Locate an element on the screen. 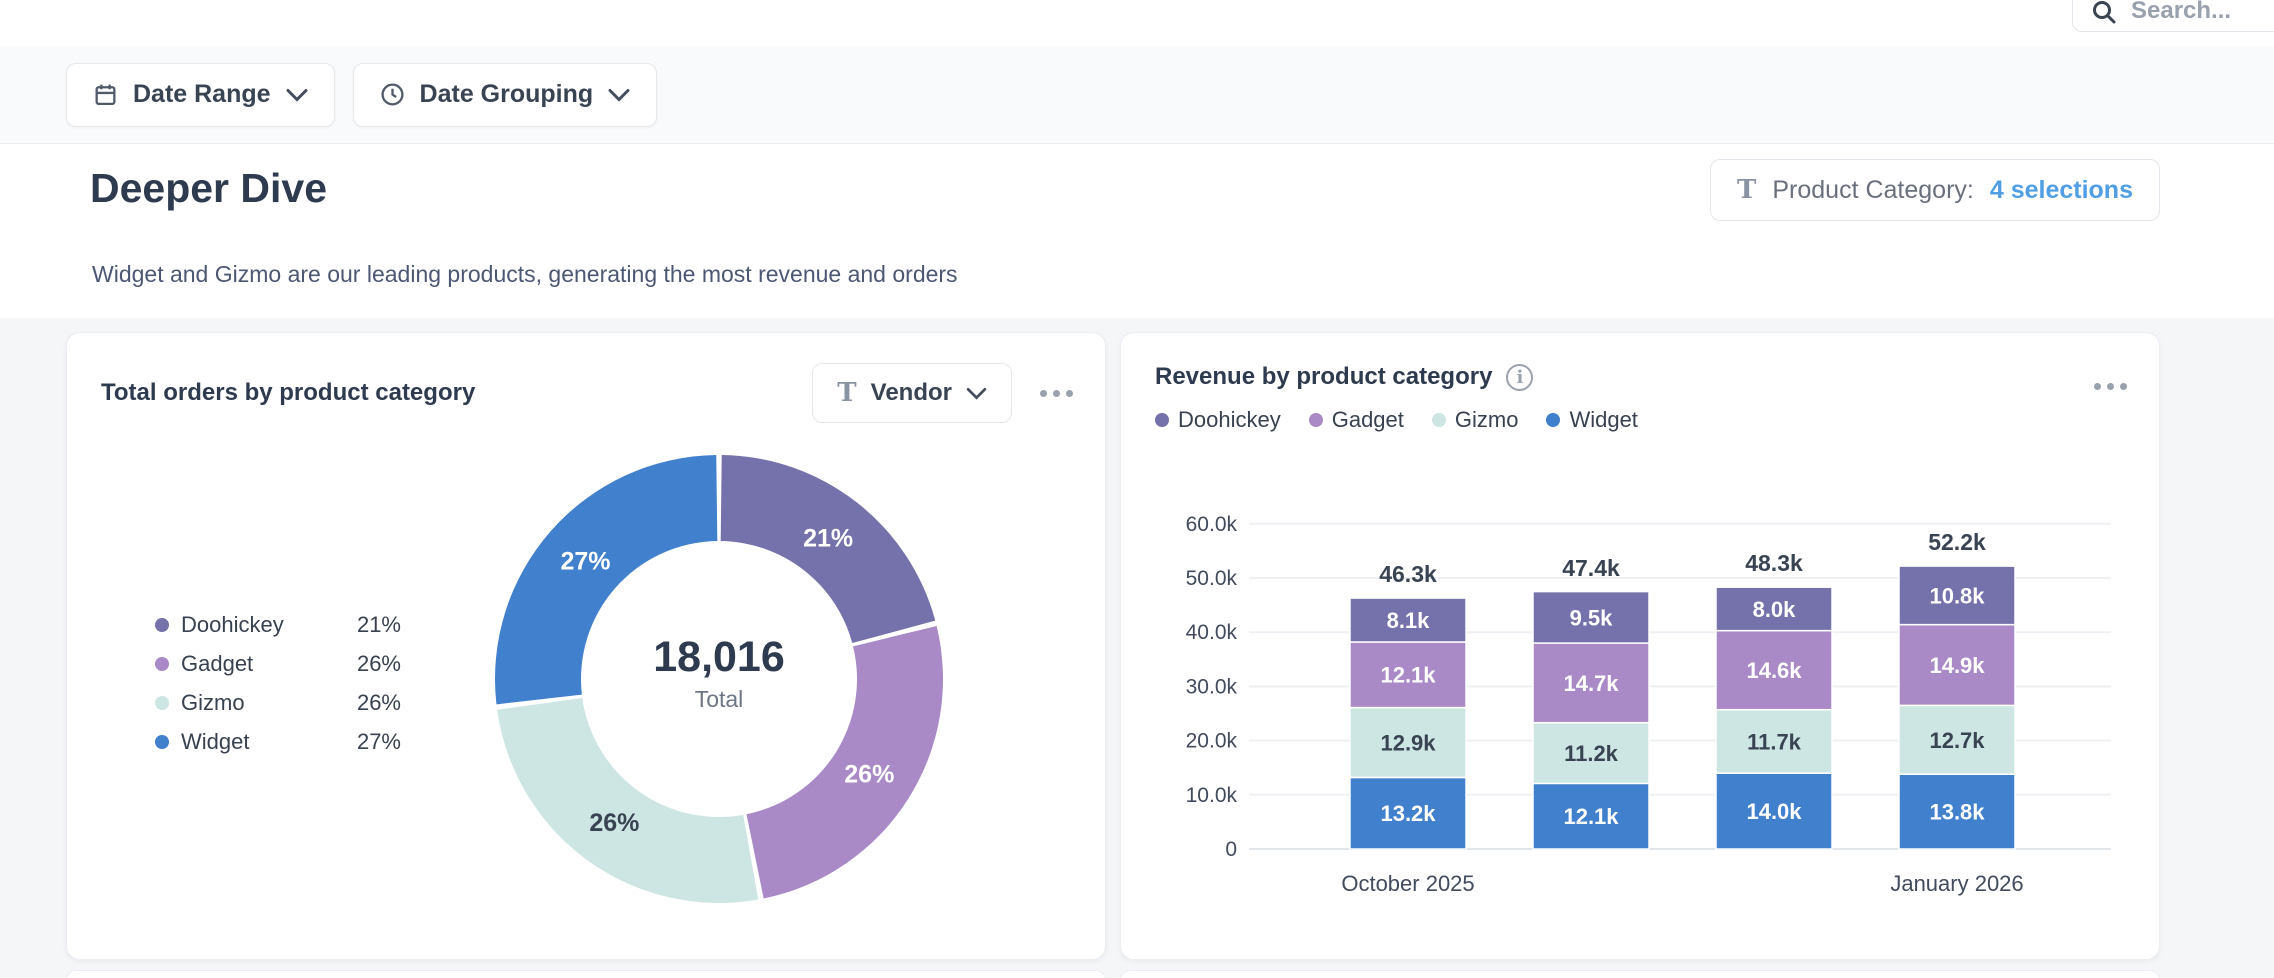 The height and width of the screenshot is (978, 2274). bar-segment-value-label: 11.7k is located at coordinates (1774, 741).